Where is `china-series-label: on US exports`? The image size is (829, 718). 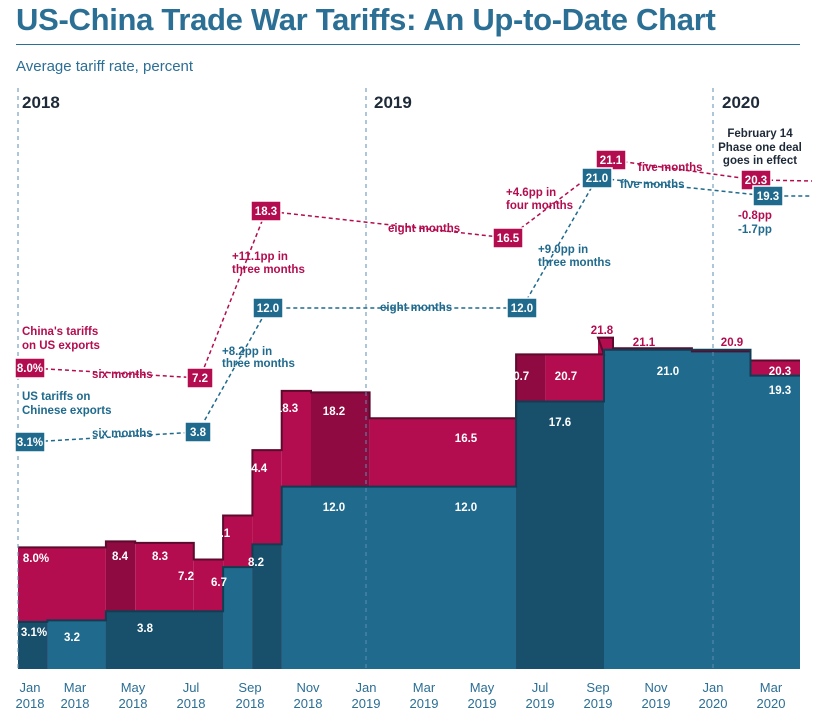
china-series-label: on US exports is located at coordinates (61, 346).